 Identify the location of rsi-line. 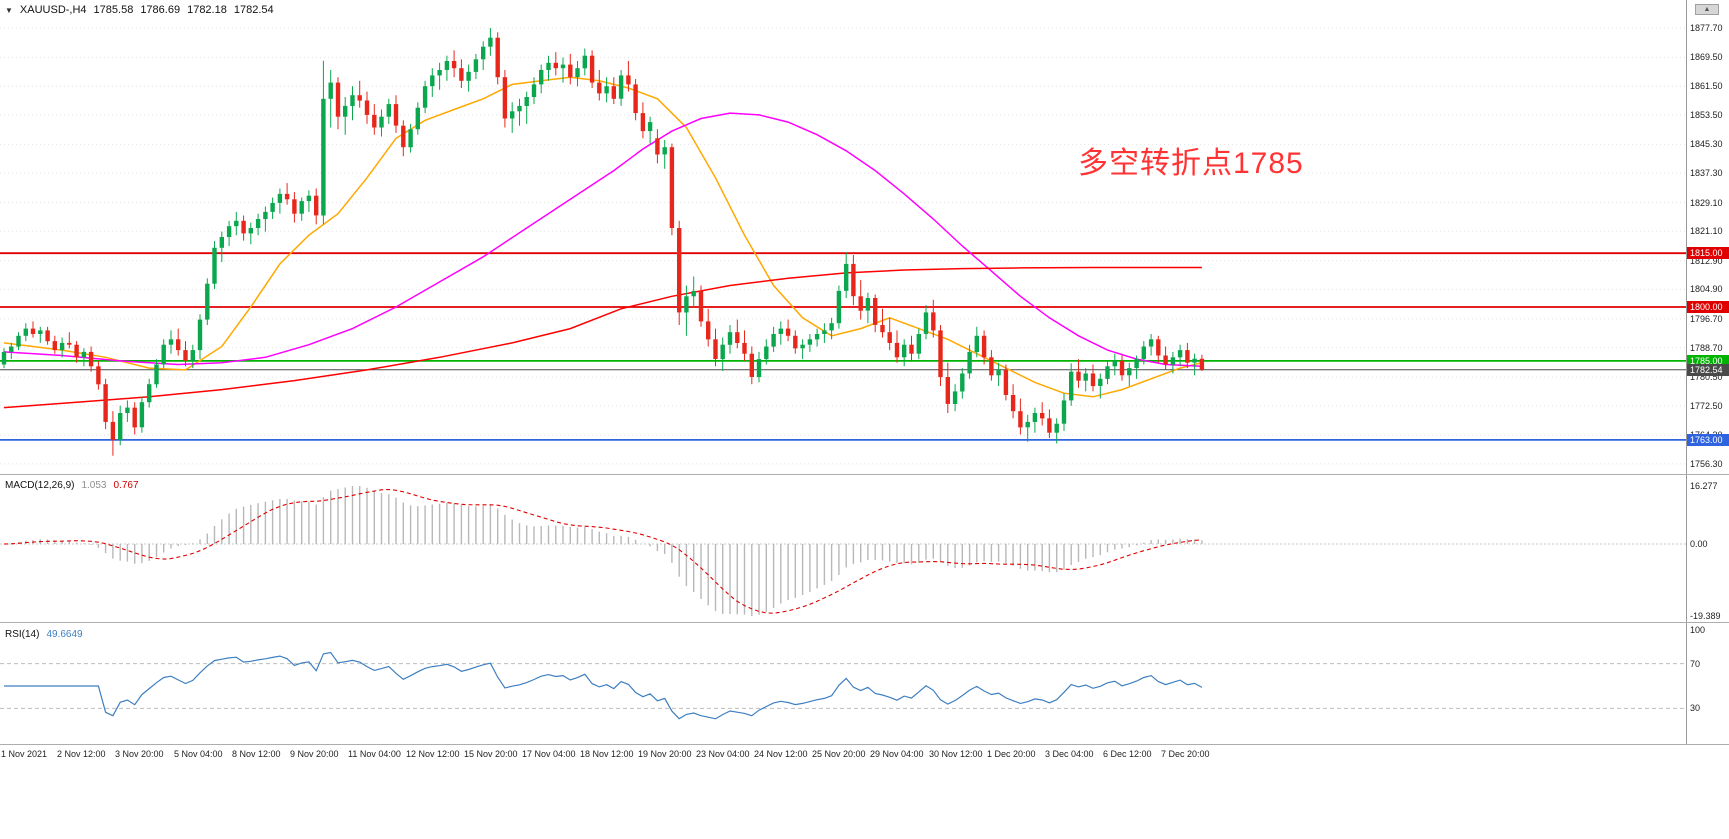
(603, 685).